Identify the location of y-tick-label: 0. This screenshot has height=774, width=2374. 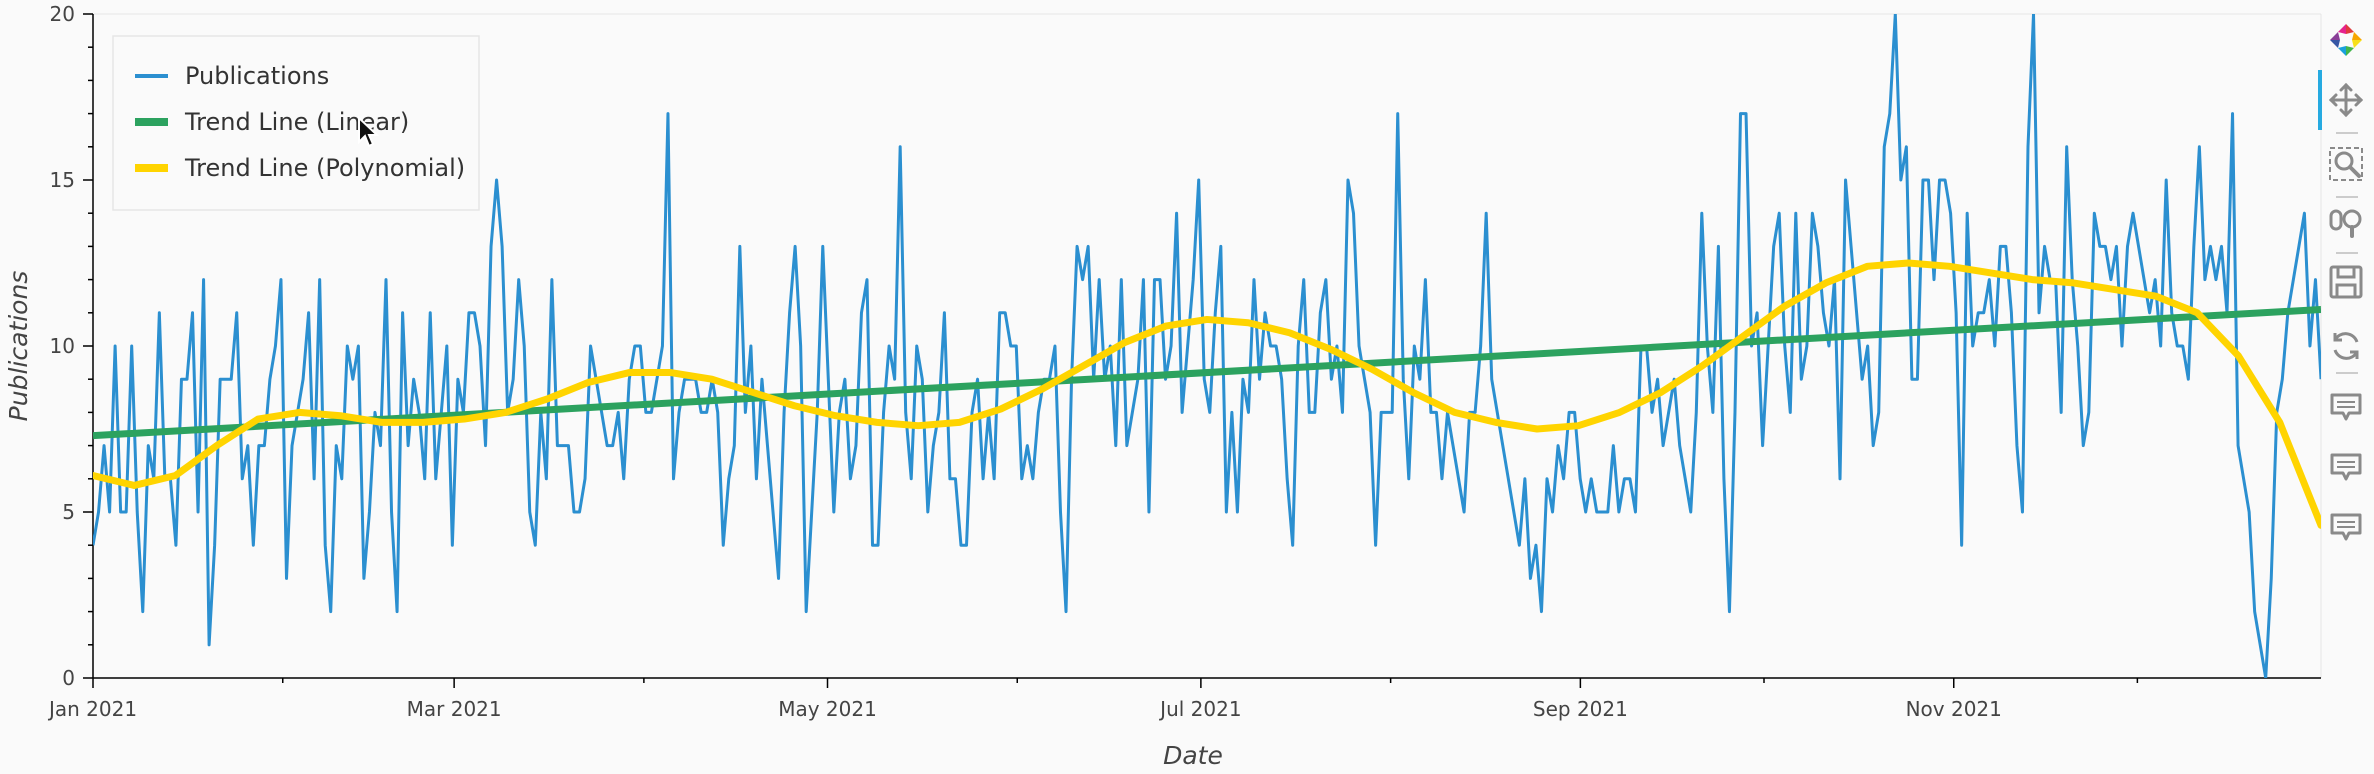
(68, 678).